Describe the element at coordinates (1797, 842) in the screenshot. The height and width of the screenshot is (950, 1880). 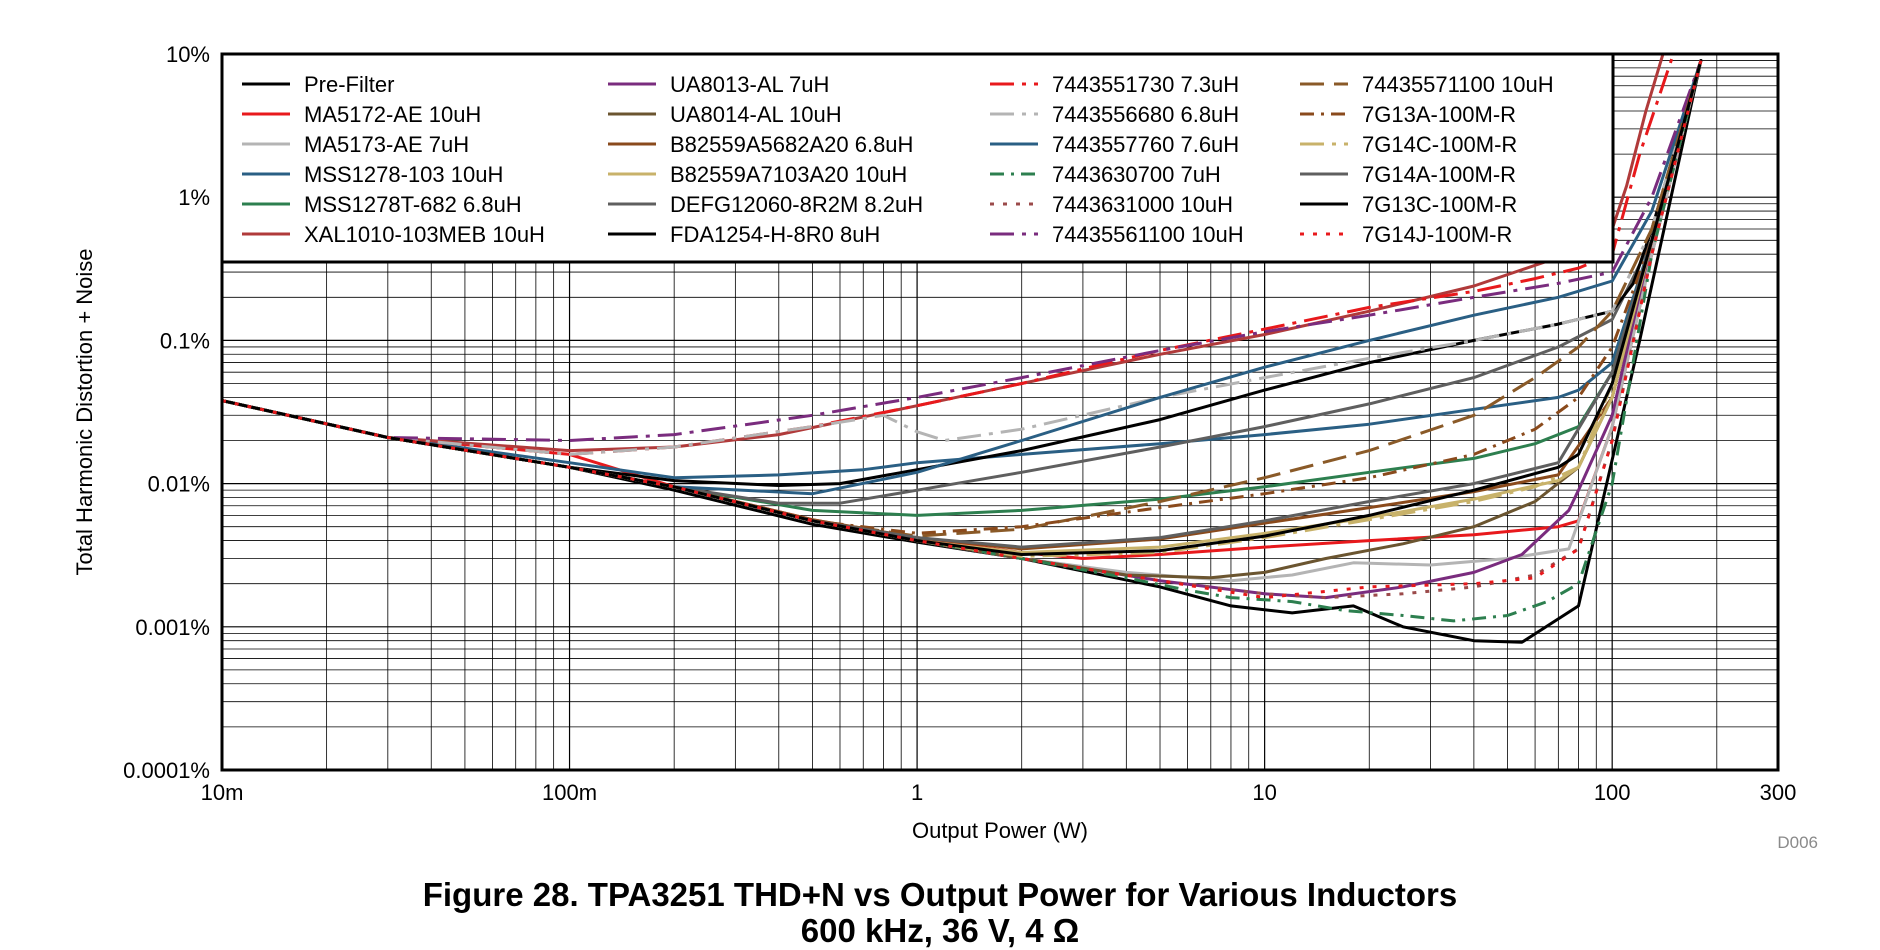
I see `figure-id: D006` at that location.